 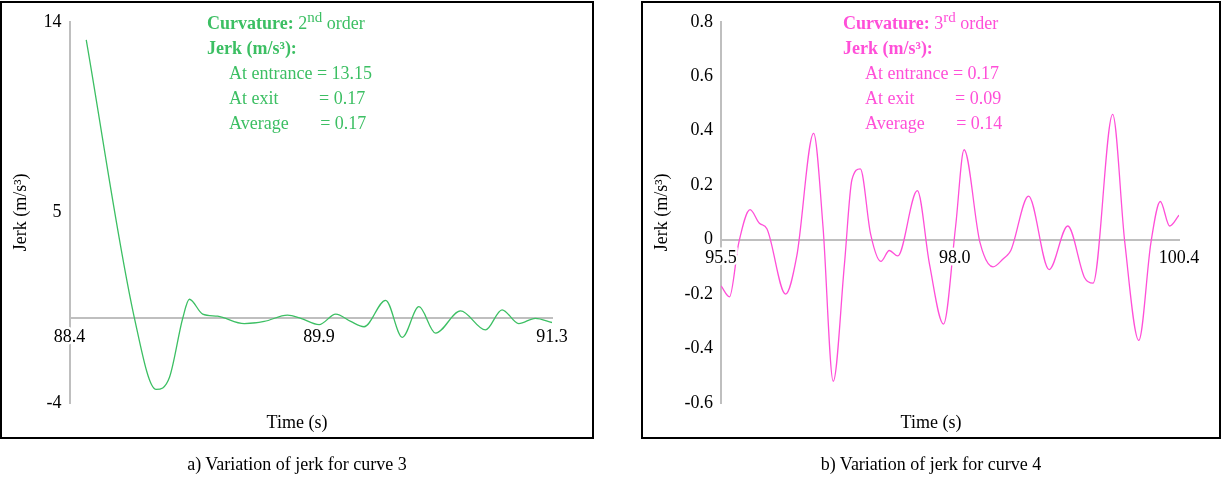 I want to click on y-tick-label: -0.6, so click(x=699, y=401).